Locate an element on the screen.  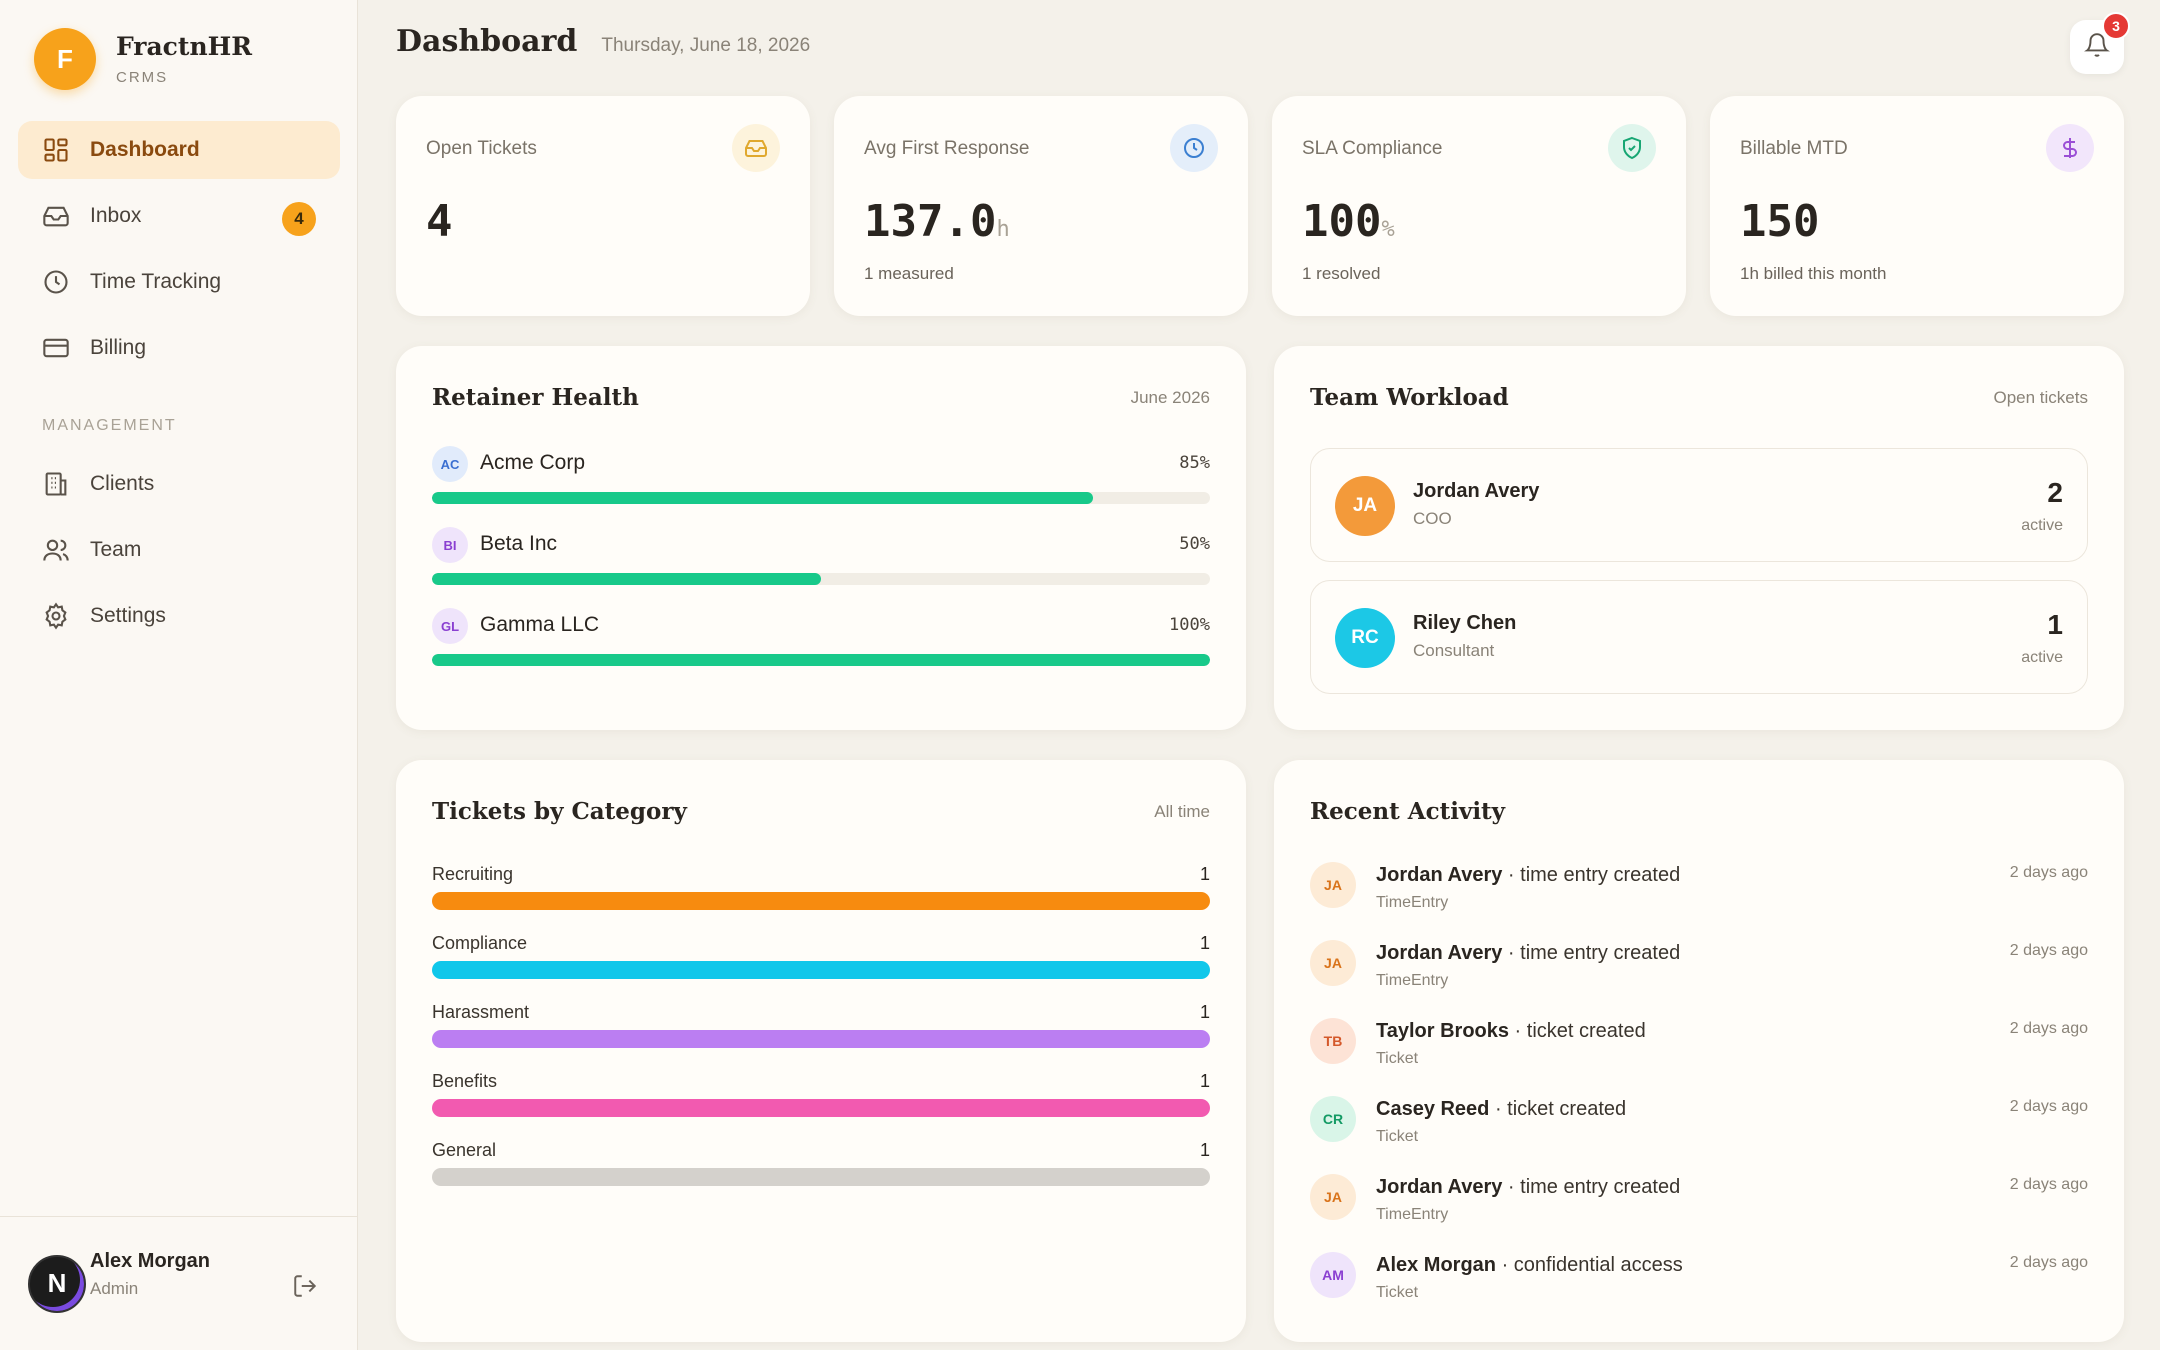
nav-section-label: MANAGEMENT is located at coordinates (109, 425).